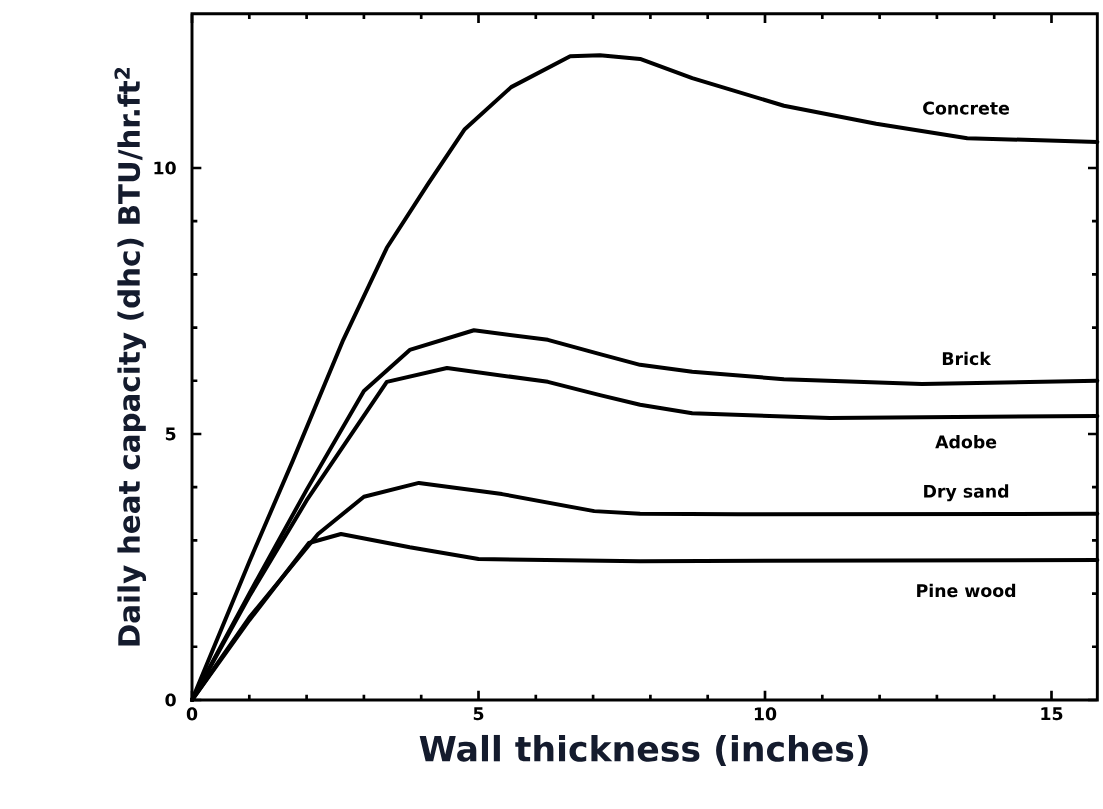 Image resolution: width=1103 pixels, height=809 pixels. Describe the element at coordinates (966, 441) in the screenshot. I see `series-label: Adobe` at that location.